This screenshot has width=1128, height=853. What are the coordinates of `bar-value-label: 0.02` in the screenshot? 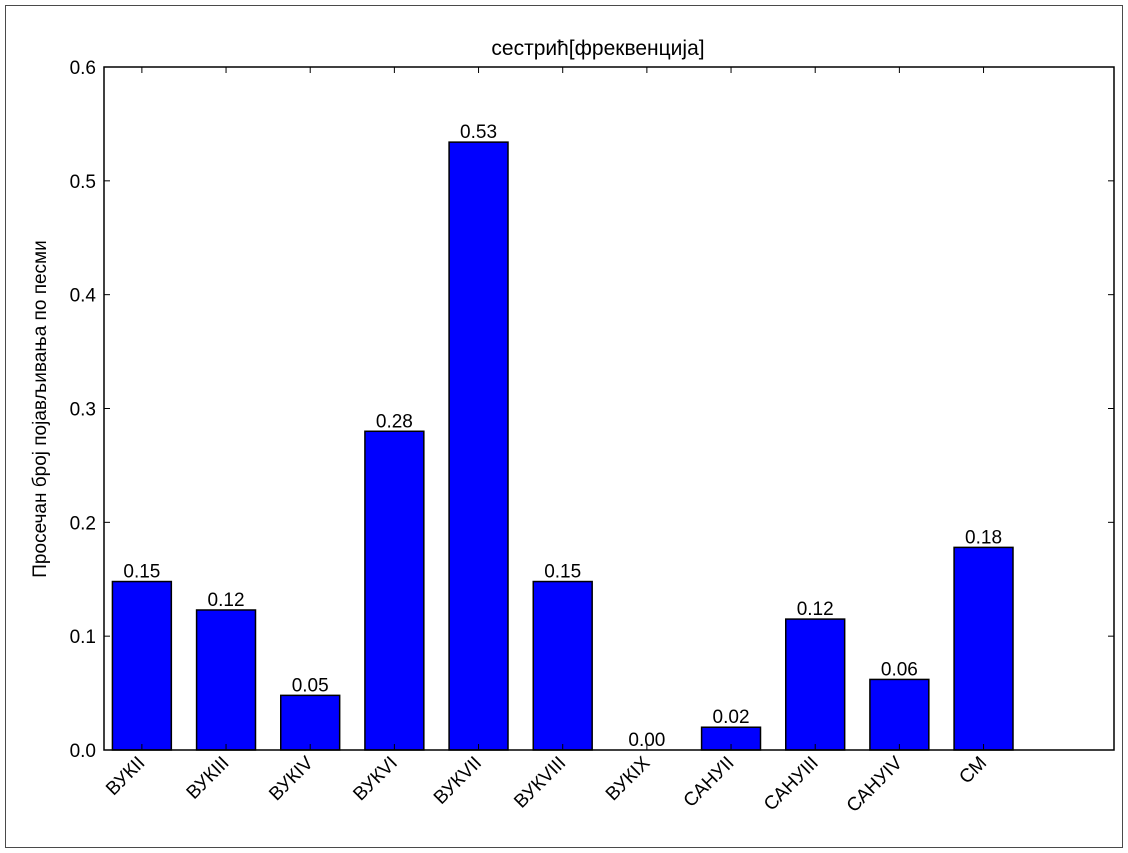 It's located at (731, 717).